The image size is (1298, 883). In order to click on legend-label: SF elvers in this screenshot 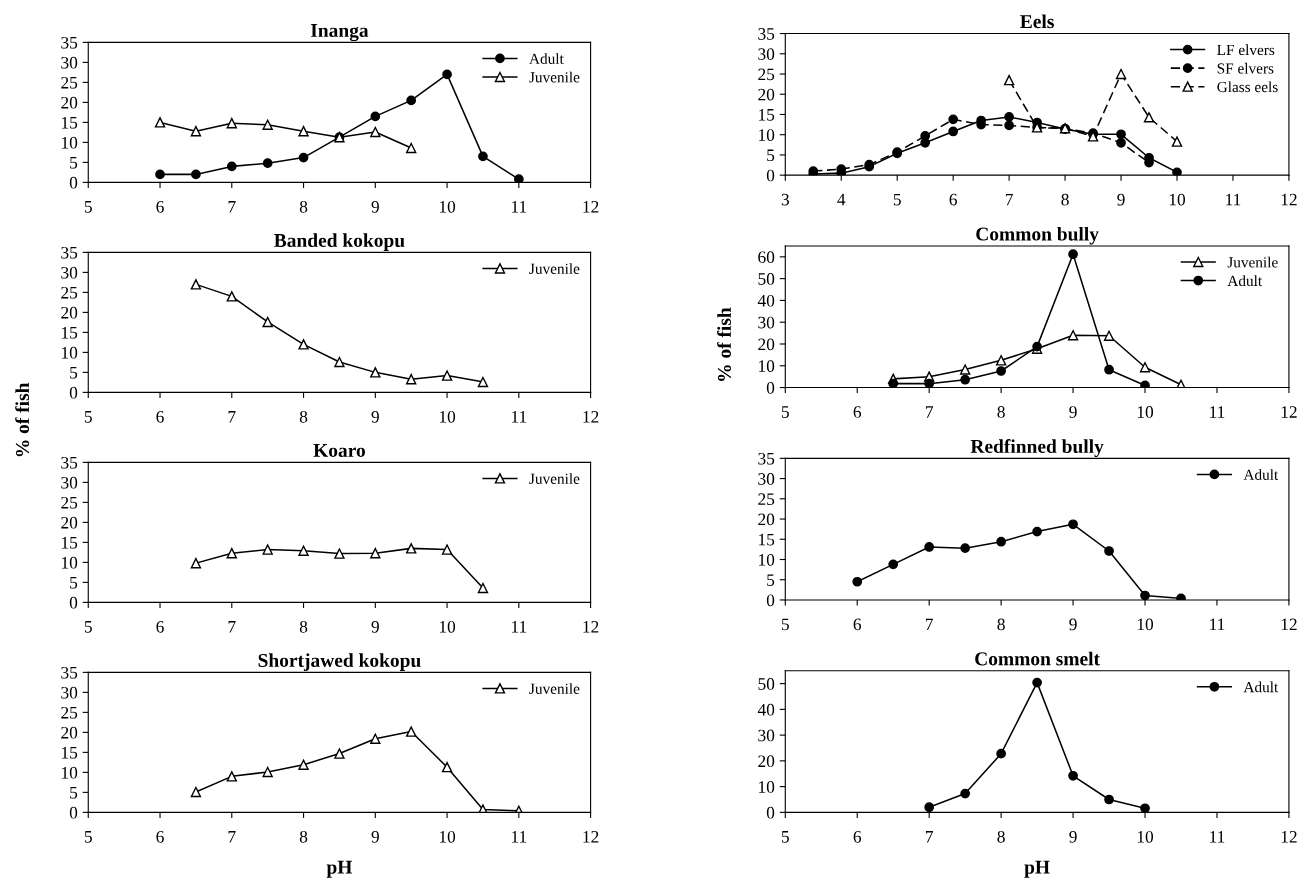, I will do `click(1245, 68)`.